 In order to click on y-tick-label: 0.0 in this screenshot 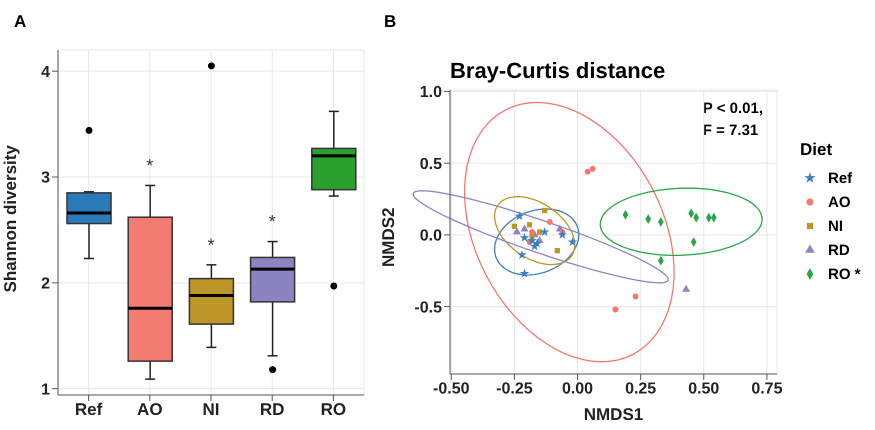, I will do `click(431, 236)`.